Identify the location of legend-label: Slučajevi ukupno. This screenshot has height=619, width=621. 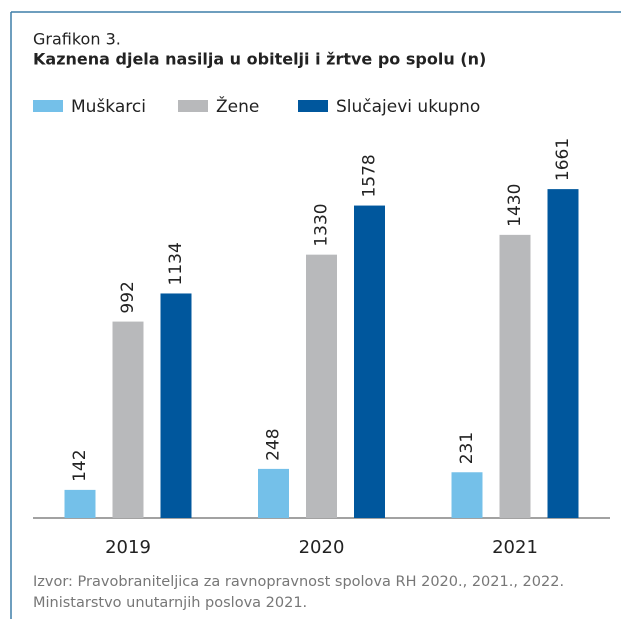
(408, 107).